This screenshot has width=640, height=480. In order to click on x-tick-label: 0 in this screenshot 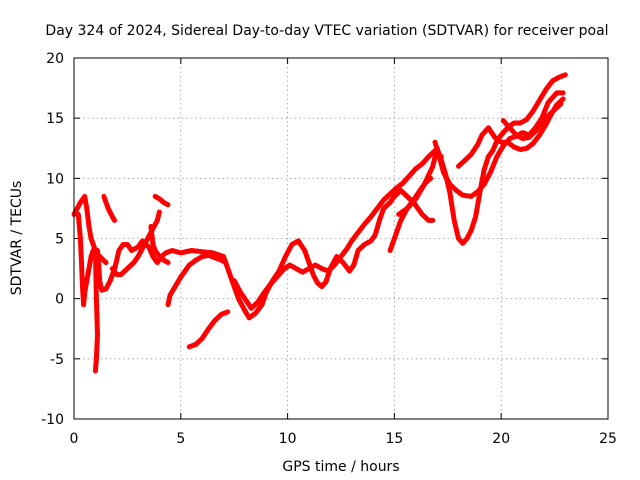, I will do `click(74, 439)`.